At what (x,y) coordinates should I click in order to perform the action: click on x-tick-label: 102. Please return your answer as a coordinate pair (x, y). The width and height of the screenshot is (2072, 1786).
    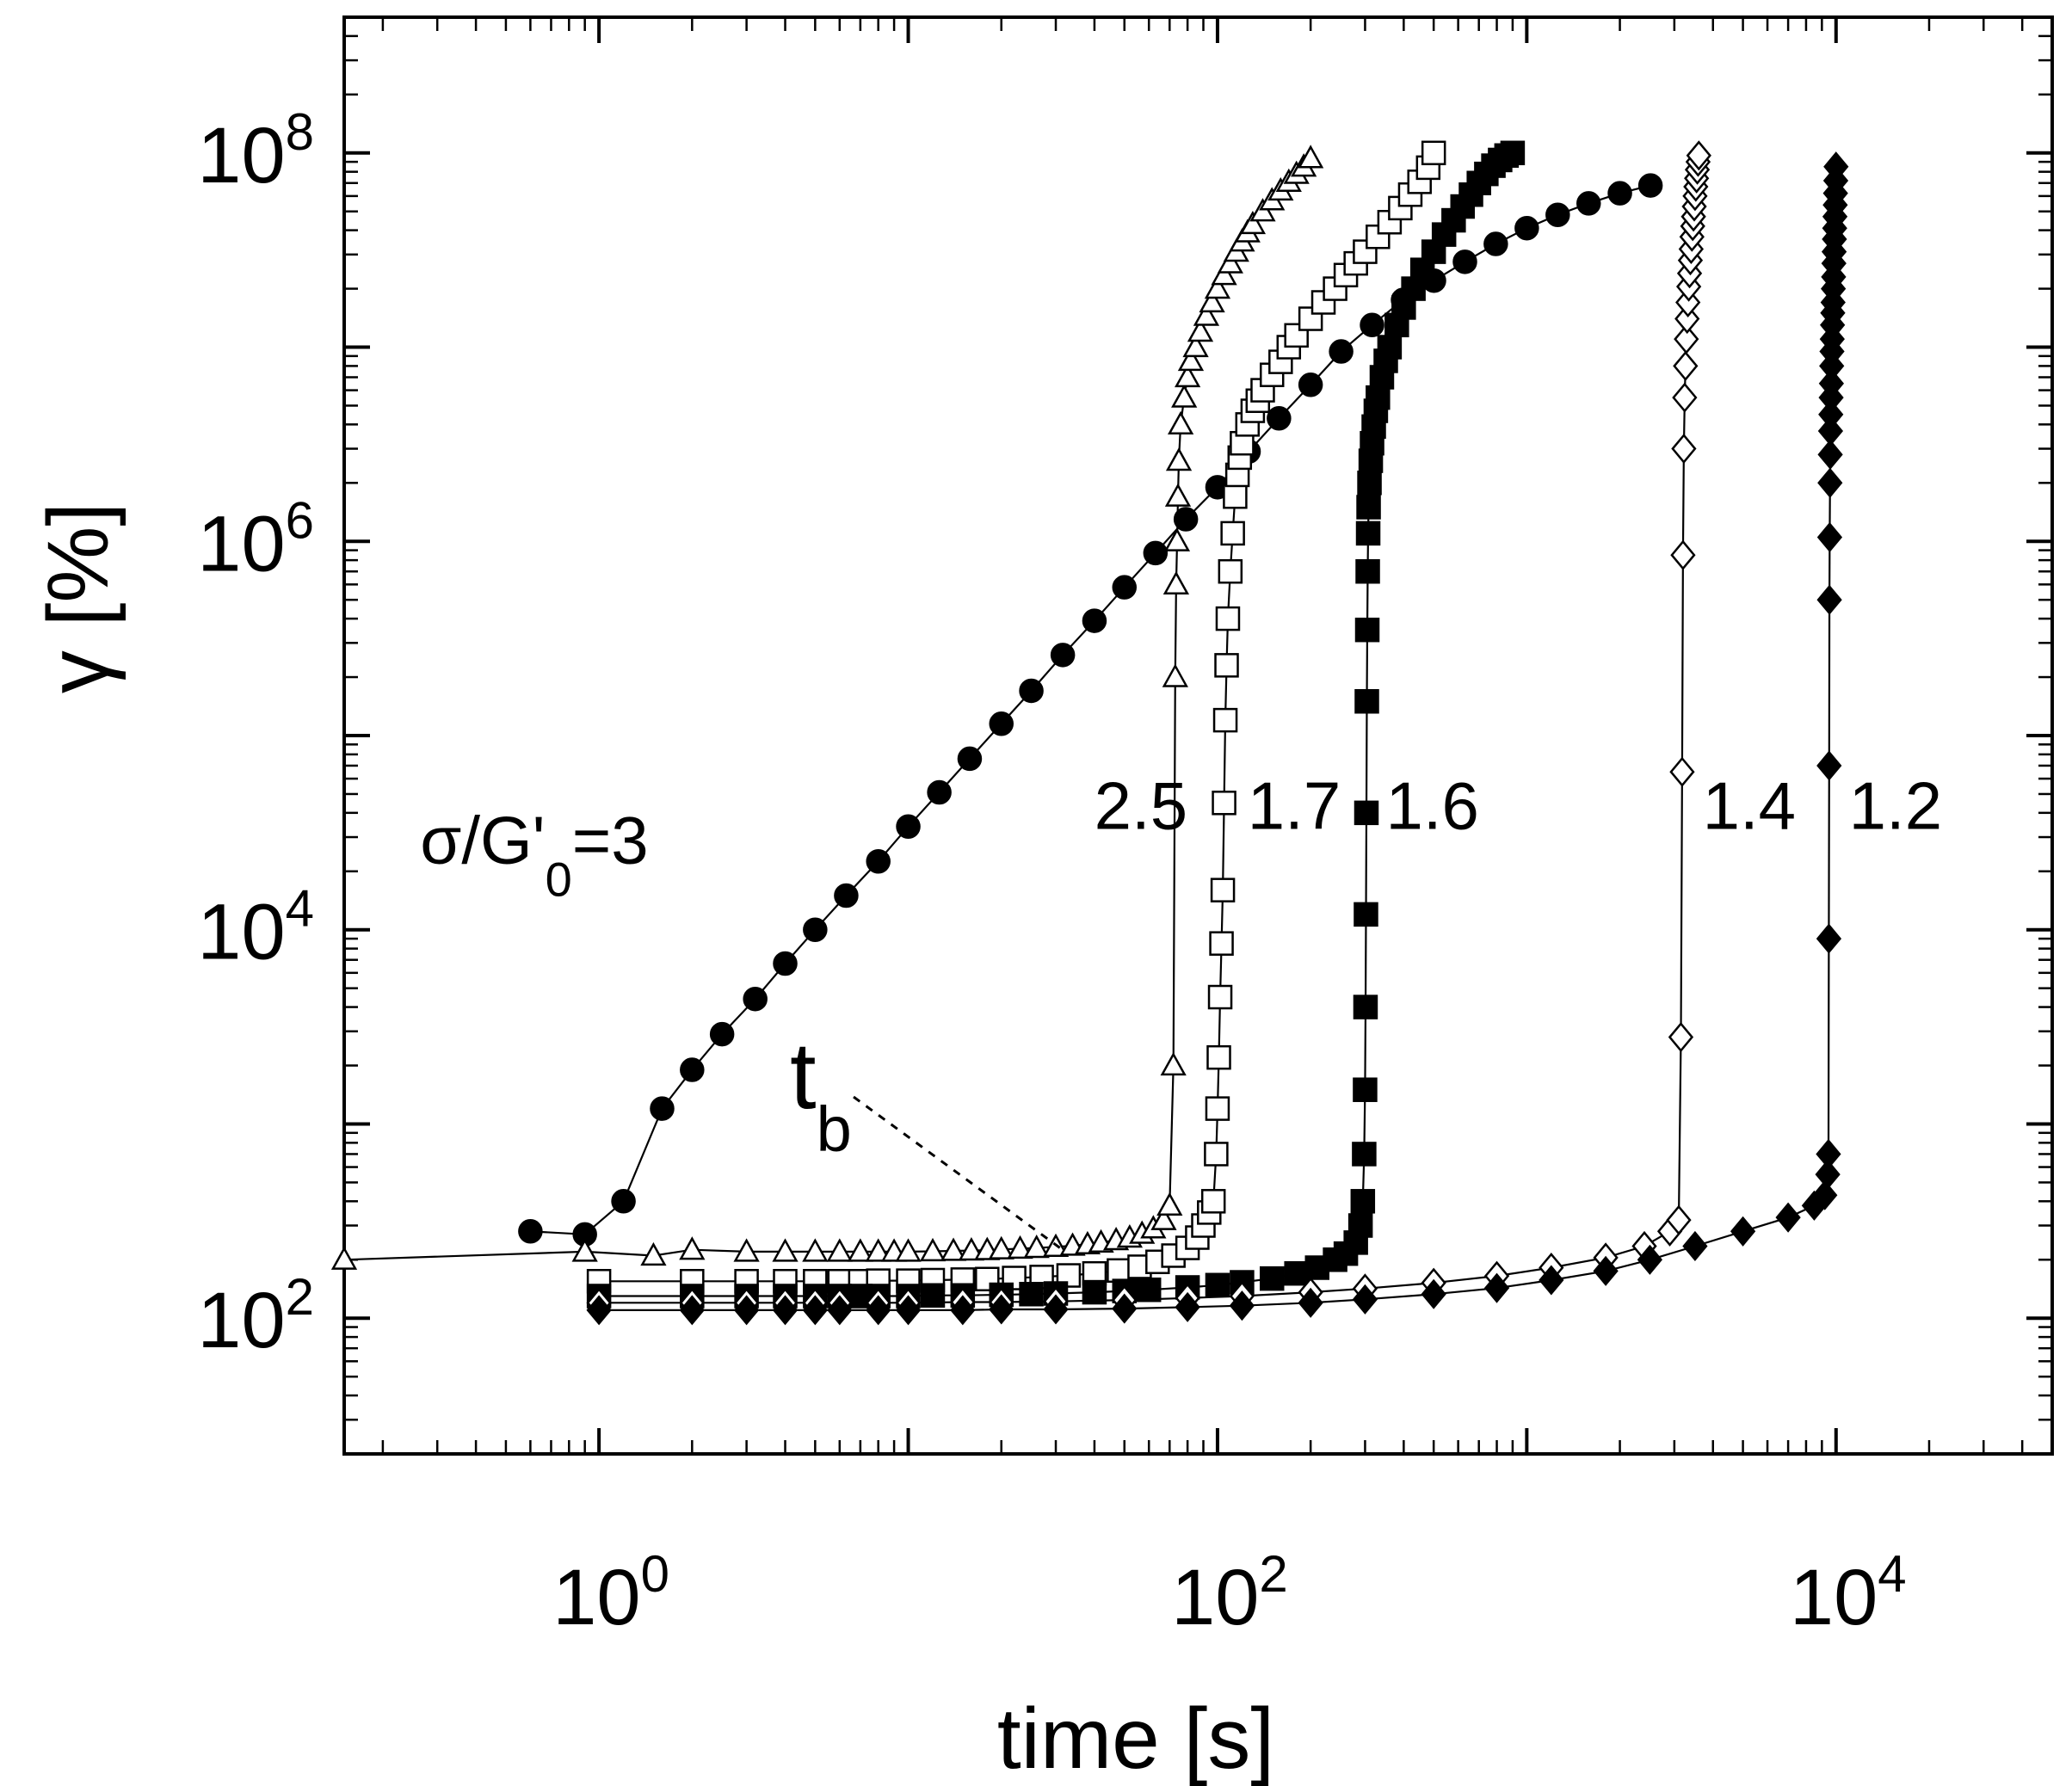
    Looking at the image, I should click on (1229, 1593).